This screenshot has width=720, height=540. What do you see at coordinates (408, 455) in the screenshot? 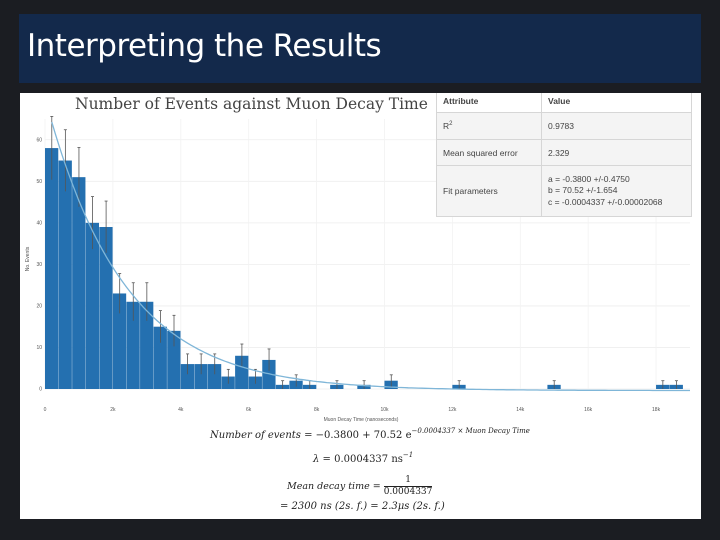
I see `eq2-exp: −1` at bounding box center [408, 455].